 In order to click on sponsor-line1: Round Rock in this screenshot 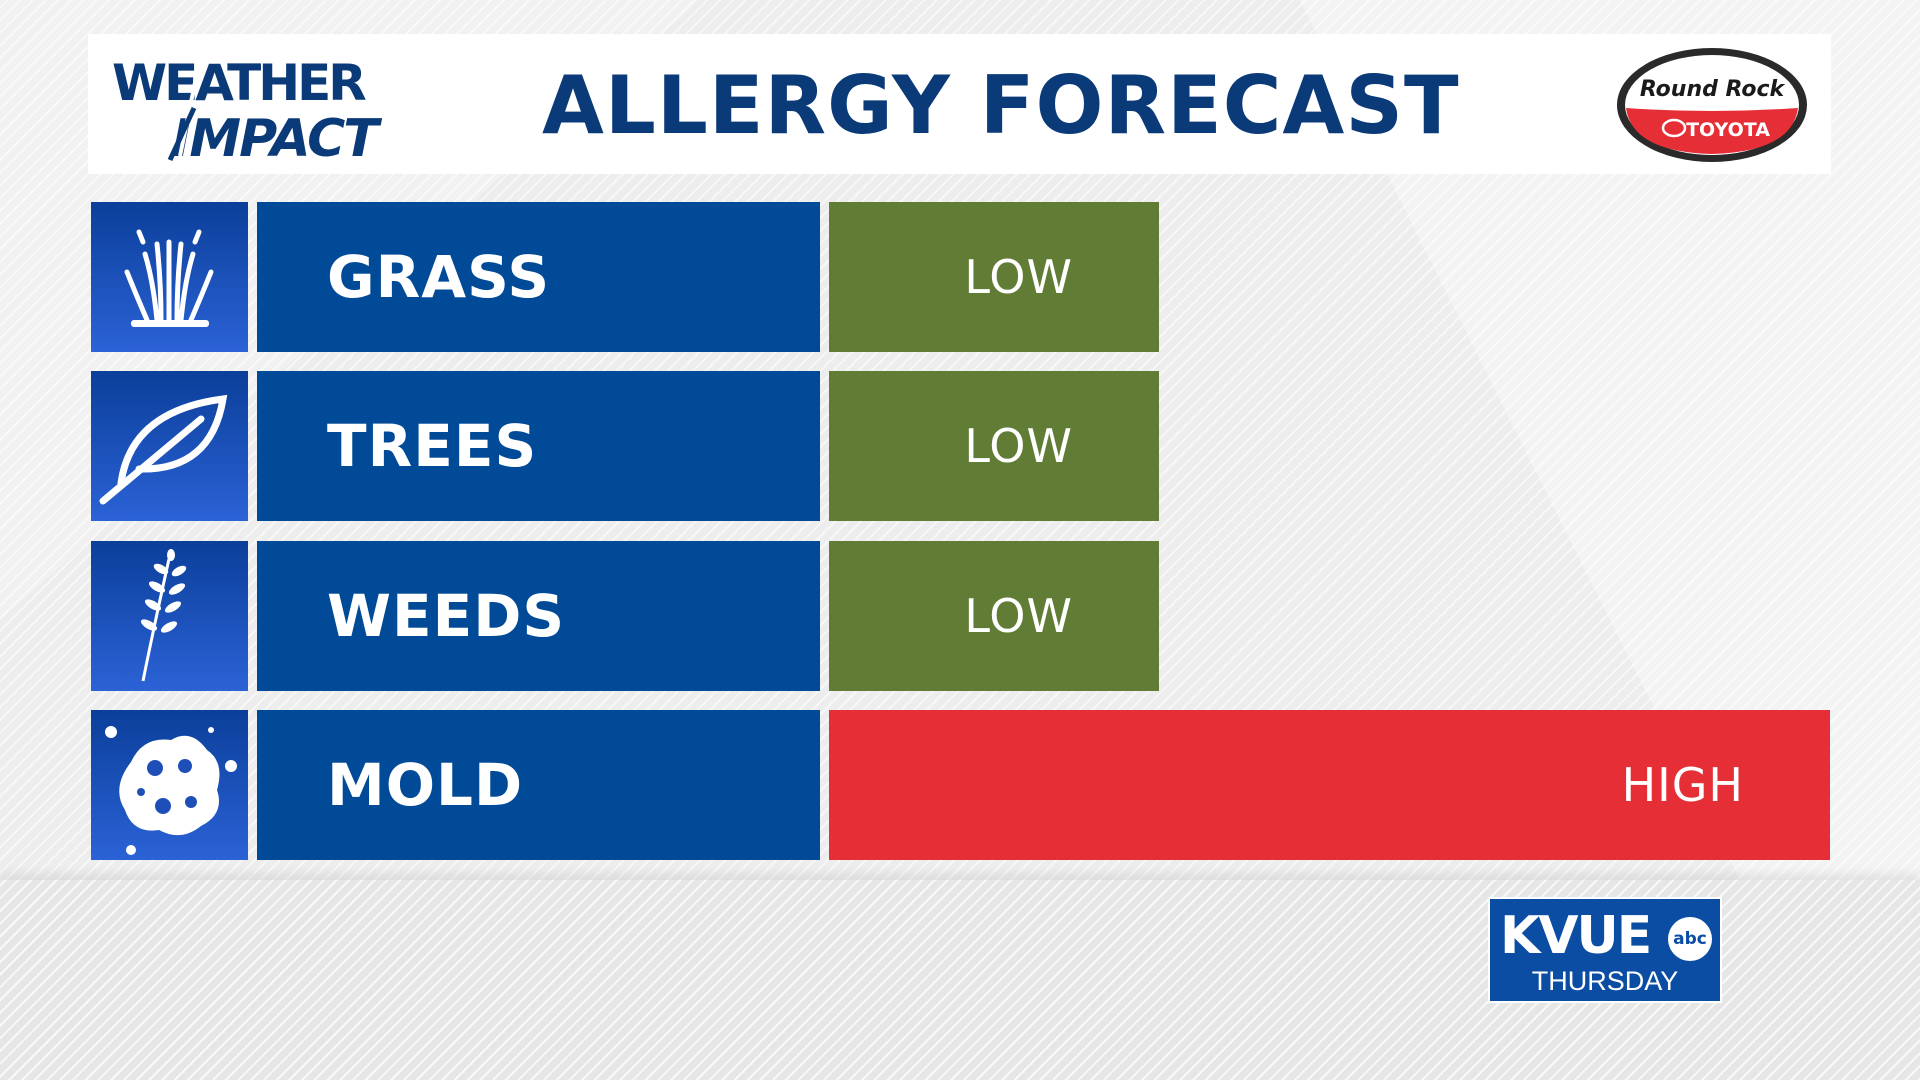, I will do `click(1713, 89)`.